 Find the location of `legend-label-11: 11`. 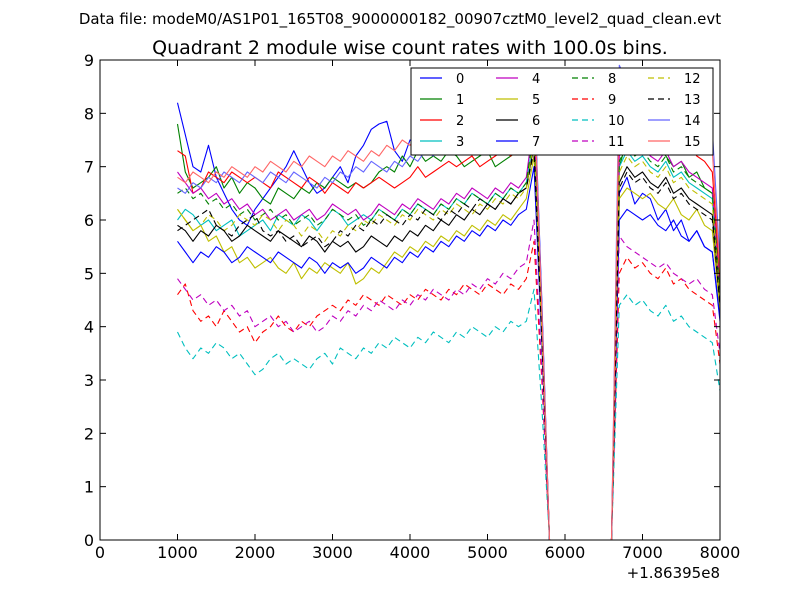

legend-label-11: 11 is located at coordinates (616, 142).